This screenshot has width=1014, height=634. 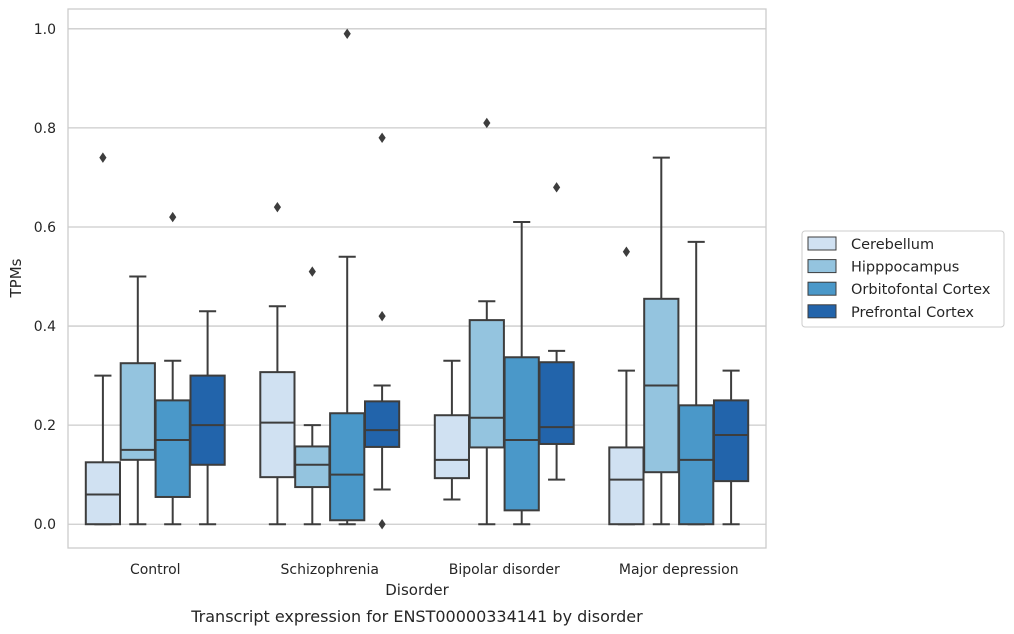 I want to click on legend-label: Prefrontal Cortex, so click(x=912, y=313).